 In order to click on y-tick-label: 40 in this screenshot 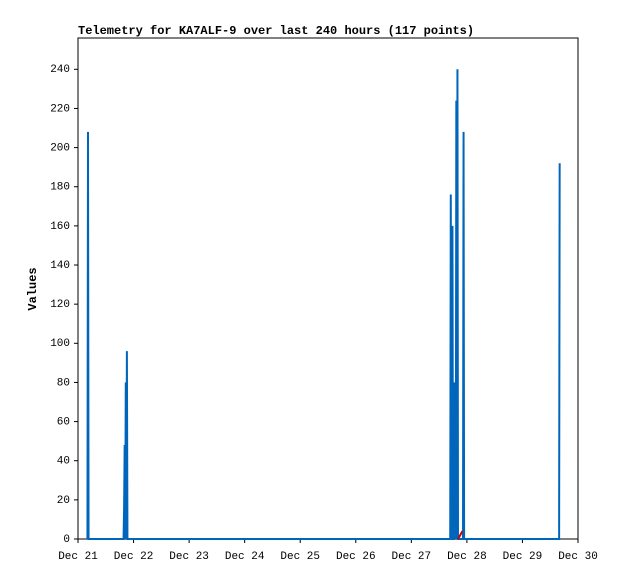, I will do `click(63, 462)`.